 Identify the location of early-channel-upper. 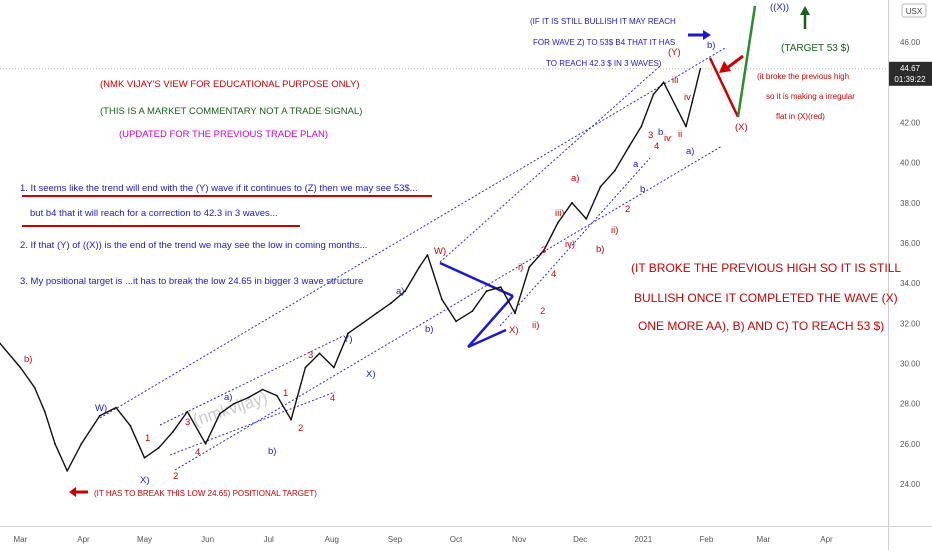
(251, 380).